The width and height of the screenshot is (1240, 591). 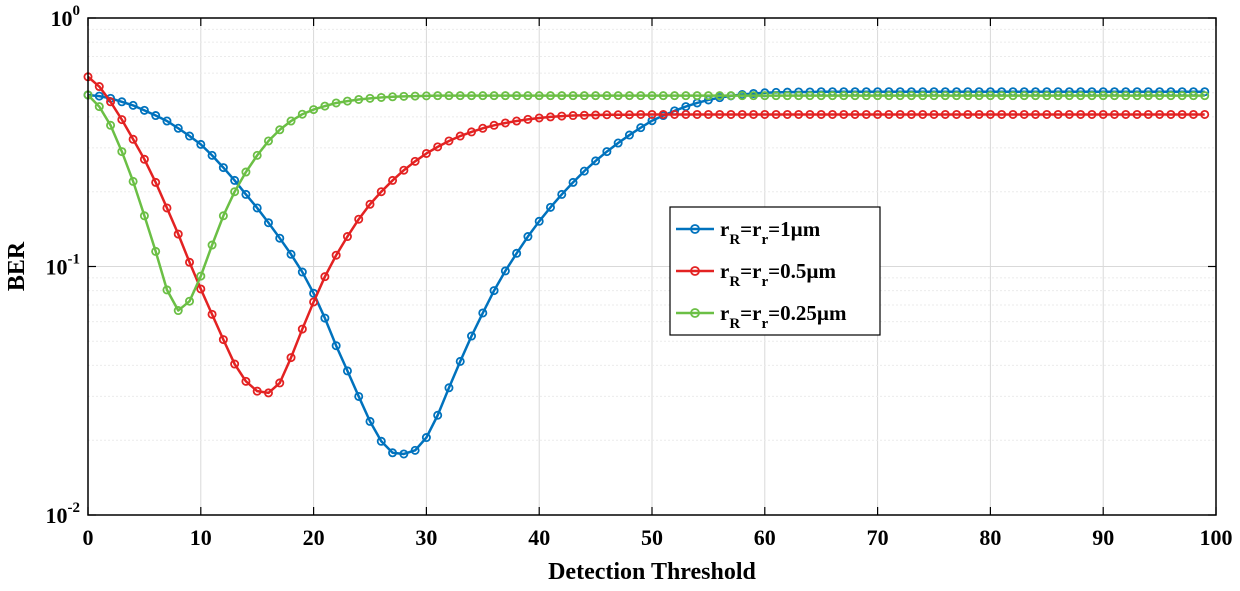 I want to click on y-tick-label: 10-1, so click(x=63, y=266).